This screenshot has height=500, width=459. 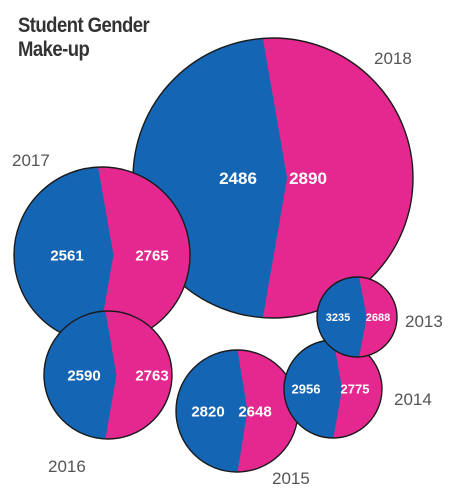 I want to click on pie-2016-outline, so click(x=108, y=375).